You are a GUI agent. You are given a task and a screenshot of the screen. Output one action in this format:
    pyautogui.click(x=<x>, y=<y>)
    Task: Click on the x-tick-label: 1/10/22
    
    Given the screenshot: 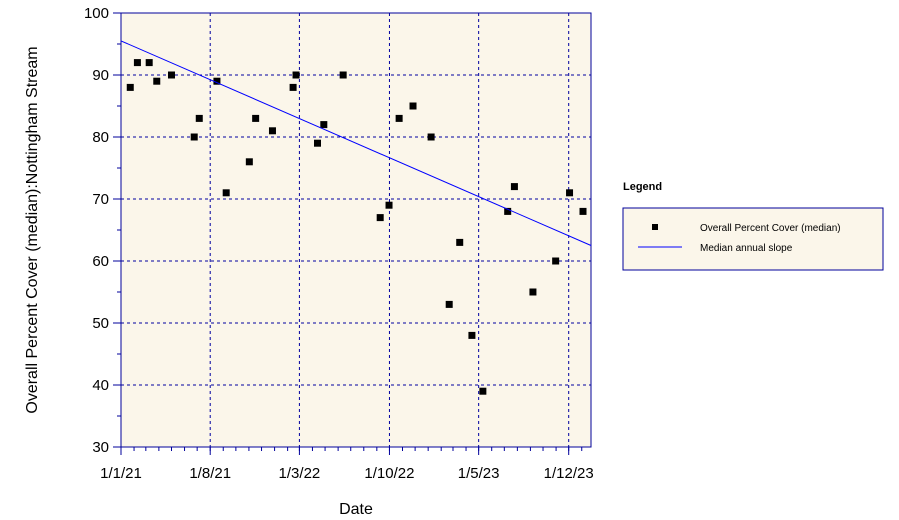 What is the action you would take?
    pyautogui.click(x=389, y=473)
    